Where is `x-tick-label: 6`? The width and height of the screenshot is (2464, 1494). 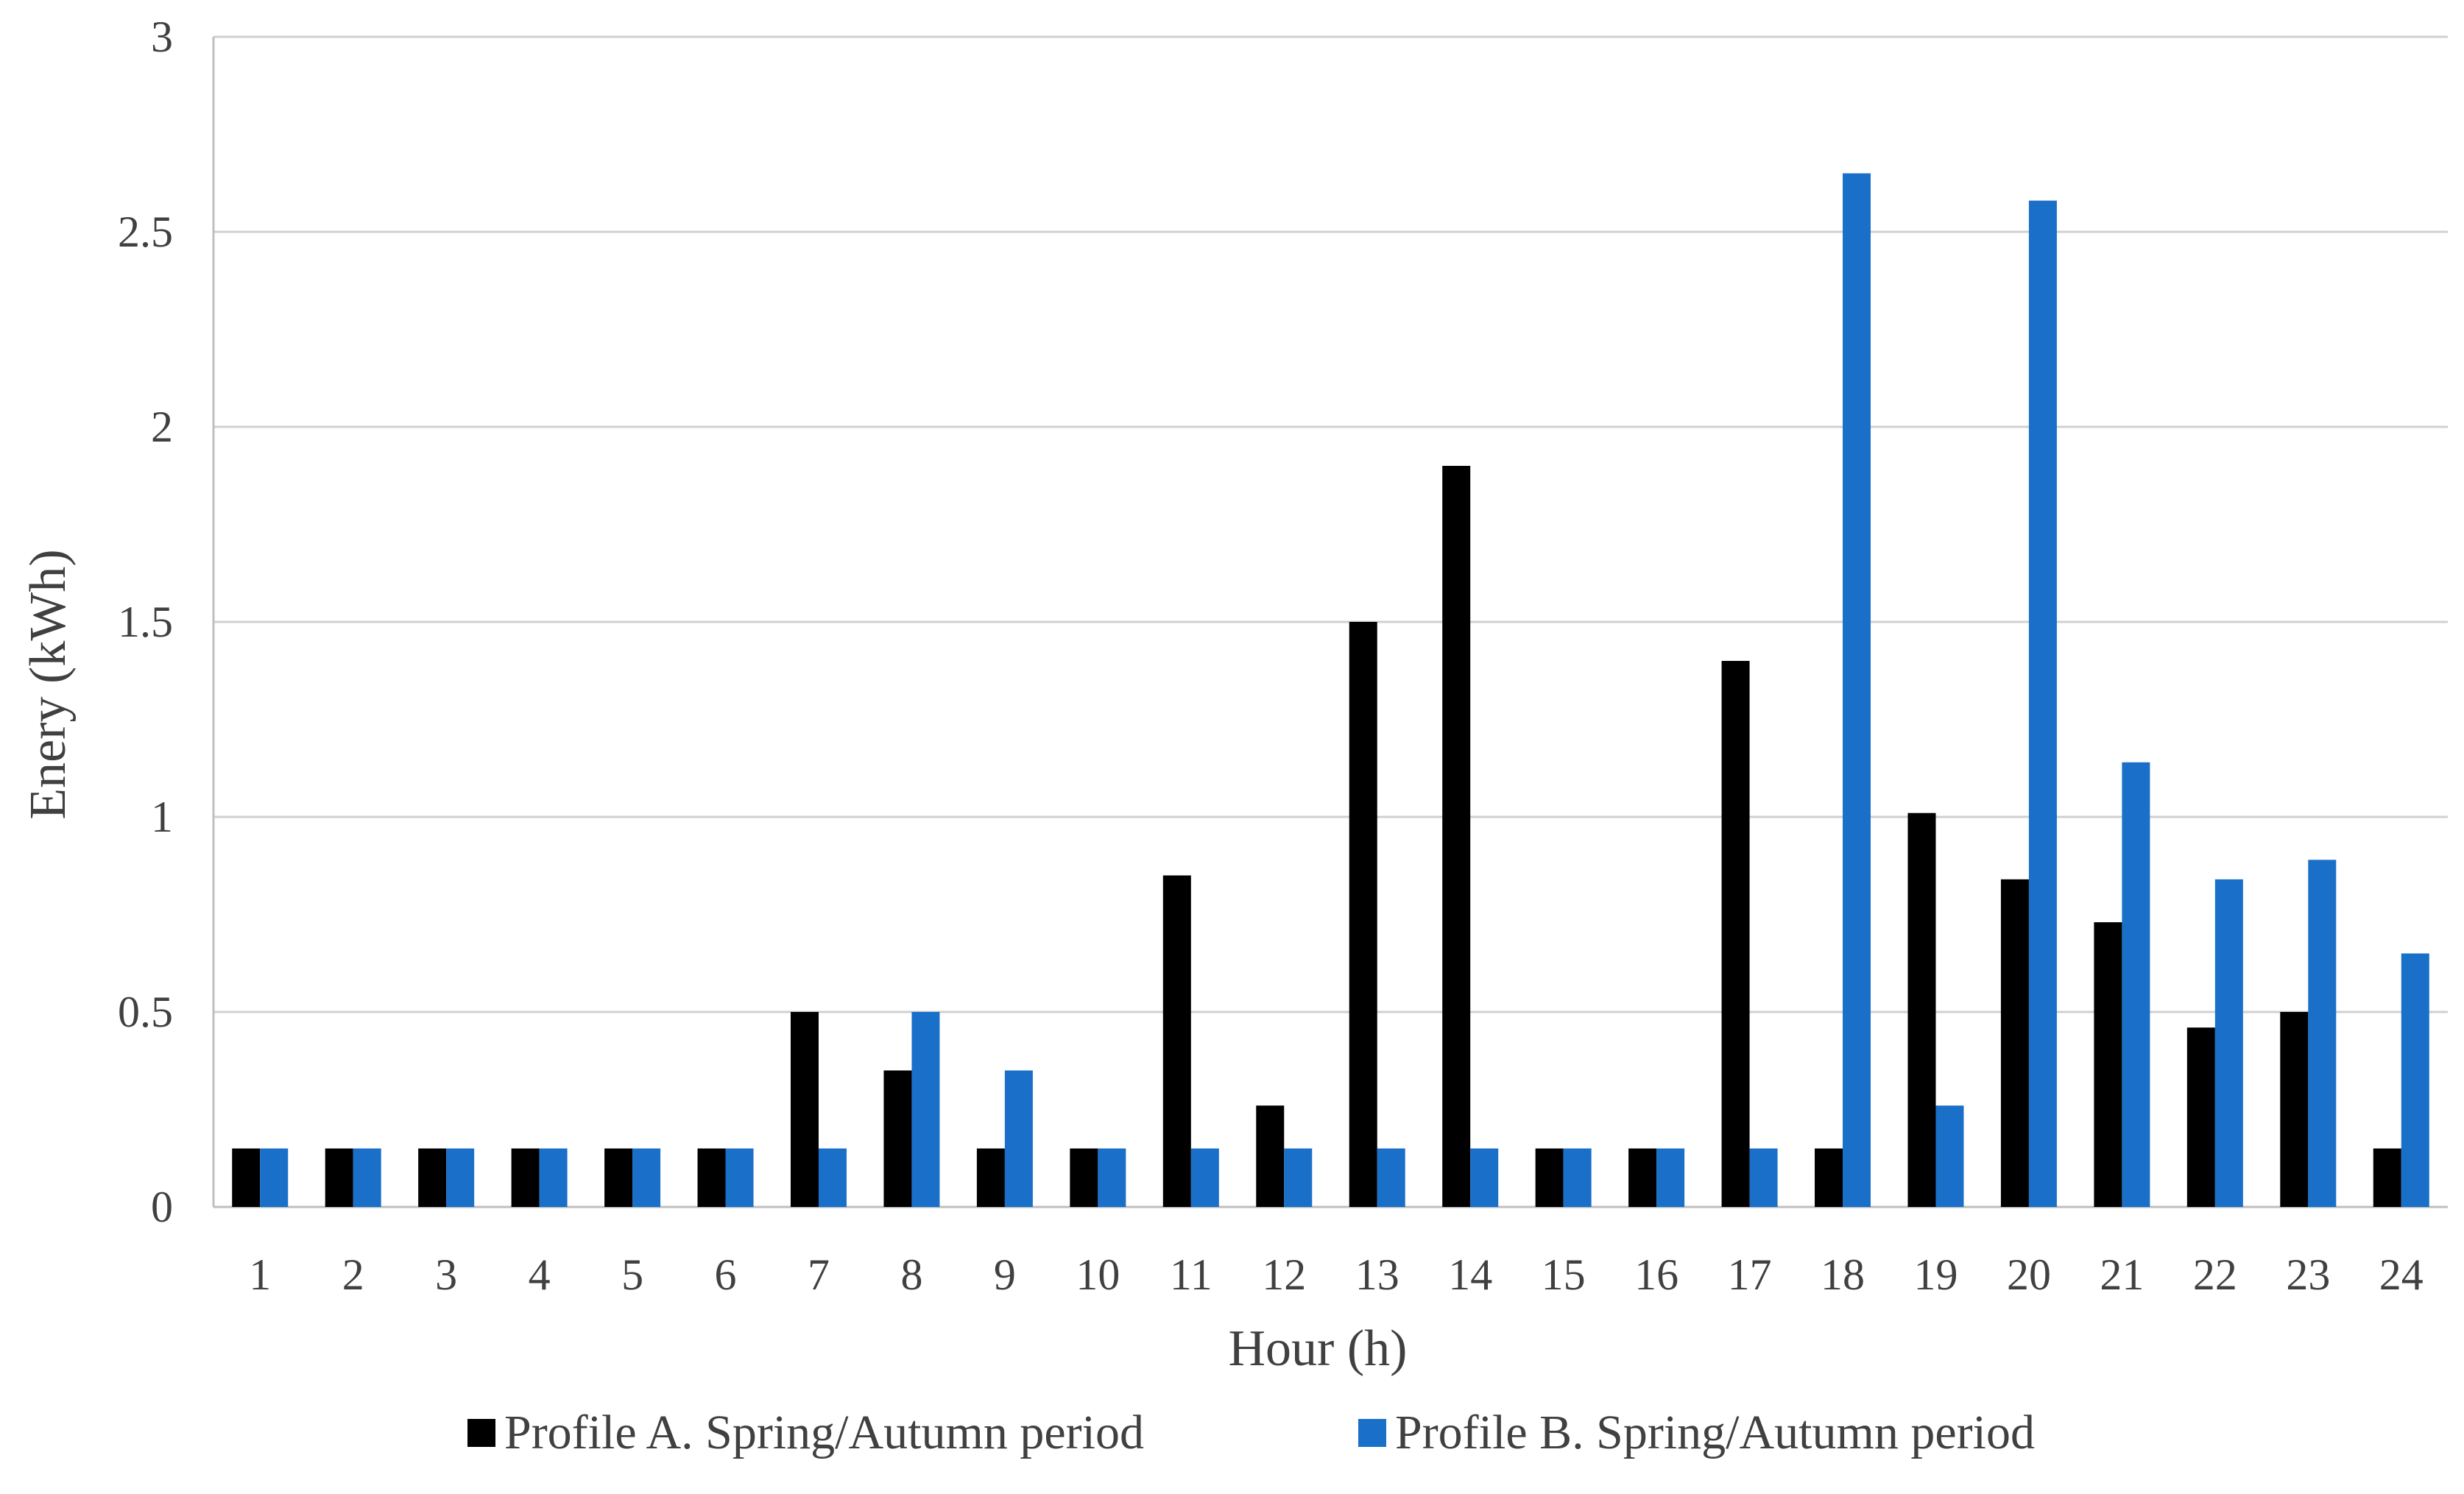
x-tick-label: 6 is located at coordinates (726, 1274).